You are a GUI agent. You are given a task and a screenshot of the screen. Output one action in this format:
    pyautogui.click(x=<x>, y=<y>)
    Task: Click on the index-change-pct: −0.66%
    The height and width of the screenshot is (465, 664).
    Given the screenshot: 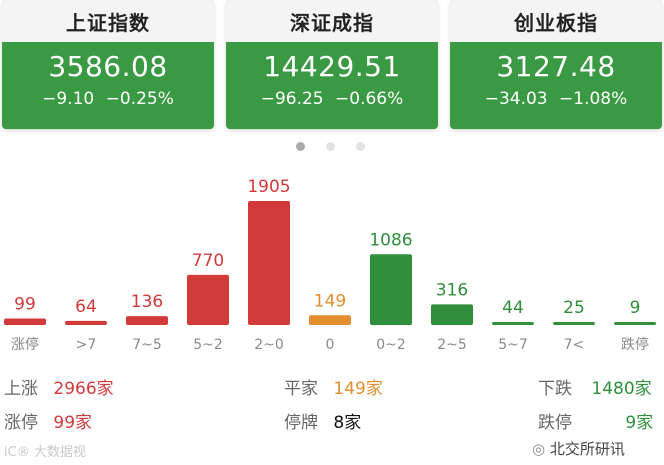 What is the action you would take?
    pyautogui.click(x=369, y=99)
    